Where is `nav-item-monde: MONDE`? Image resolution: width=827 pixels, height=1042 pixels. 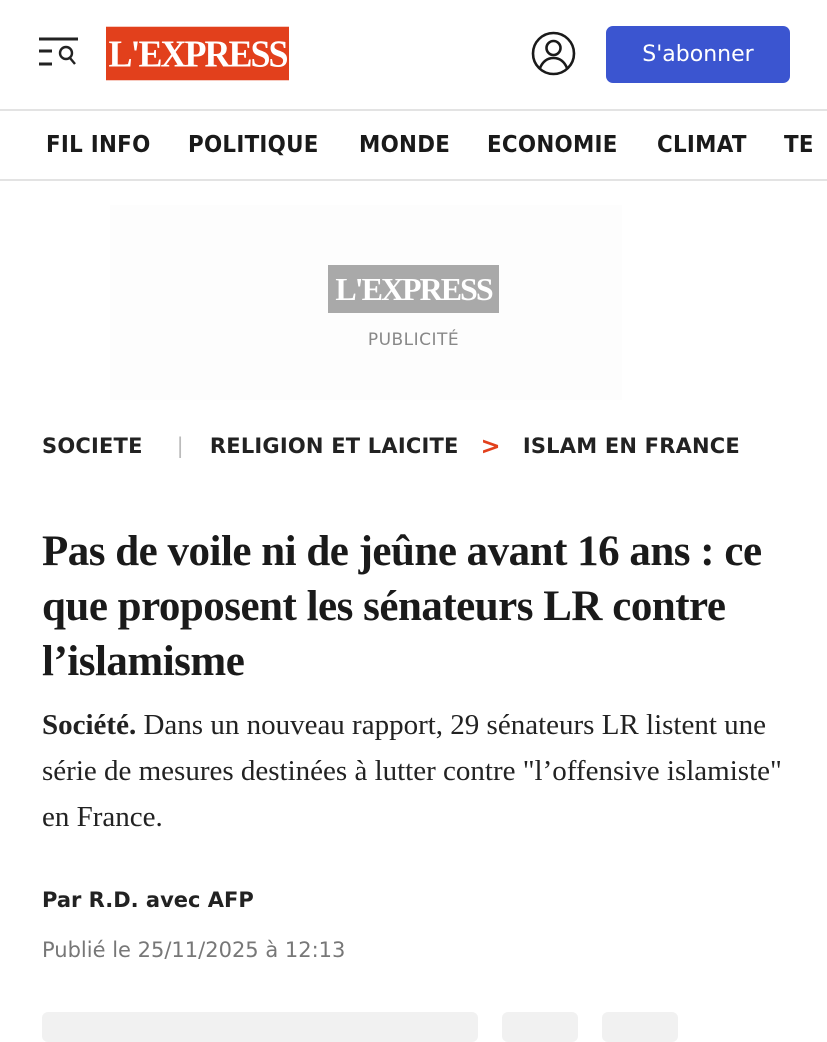
nav-item-monde: MONDE is located at coordinates (404, 145).